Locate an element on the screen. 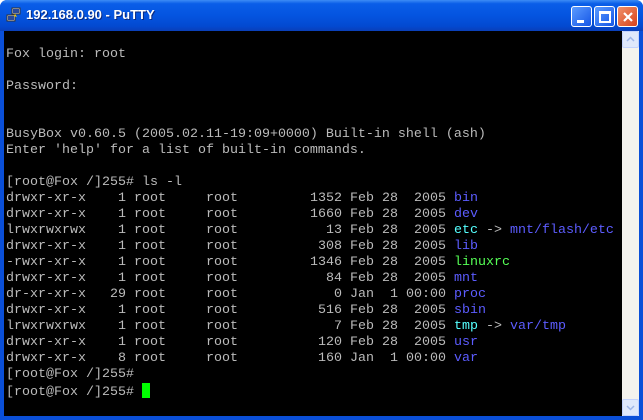 The height and width of the screenshot is (420, 643). file-name: linuxrc is located at coordinates (481, 262).